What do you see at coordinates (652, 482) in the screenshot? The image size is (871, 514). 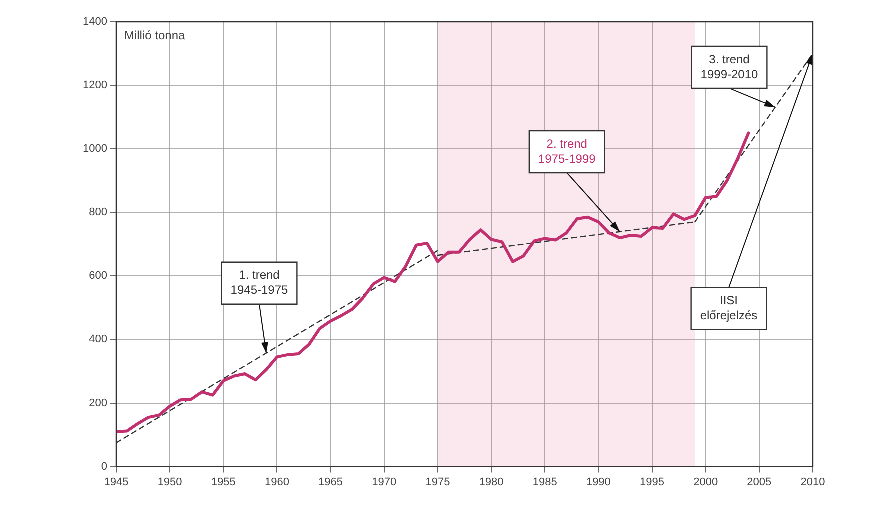 I see `x-tick-label: 1995` at bounding box center [652, 482].